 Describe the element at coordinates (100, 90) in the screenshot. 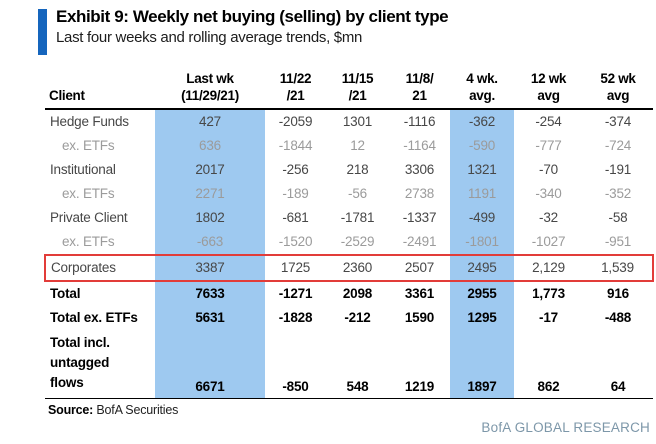

I see `column-header-client: Client` at that location.